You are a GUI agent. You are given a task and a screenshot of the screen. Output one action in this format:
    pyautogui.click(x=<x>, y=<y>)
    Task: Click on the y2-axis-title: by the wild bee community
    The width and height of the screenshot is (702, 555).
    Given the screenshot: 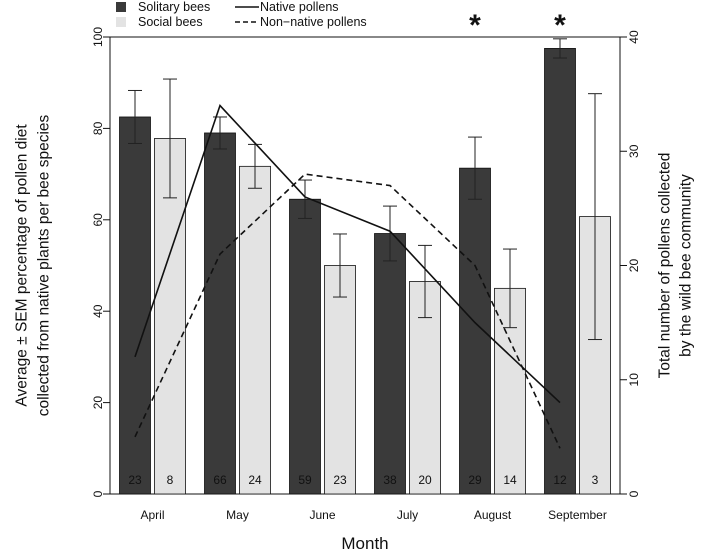 What is the action you would take?
    pyautogui.click(x=686, y=265)
    